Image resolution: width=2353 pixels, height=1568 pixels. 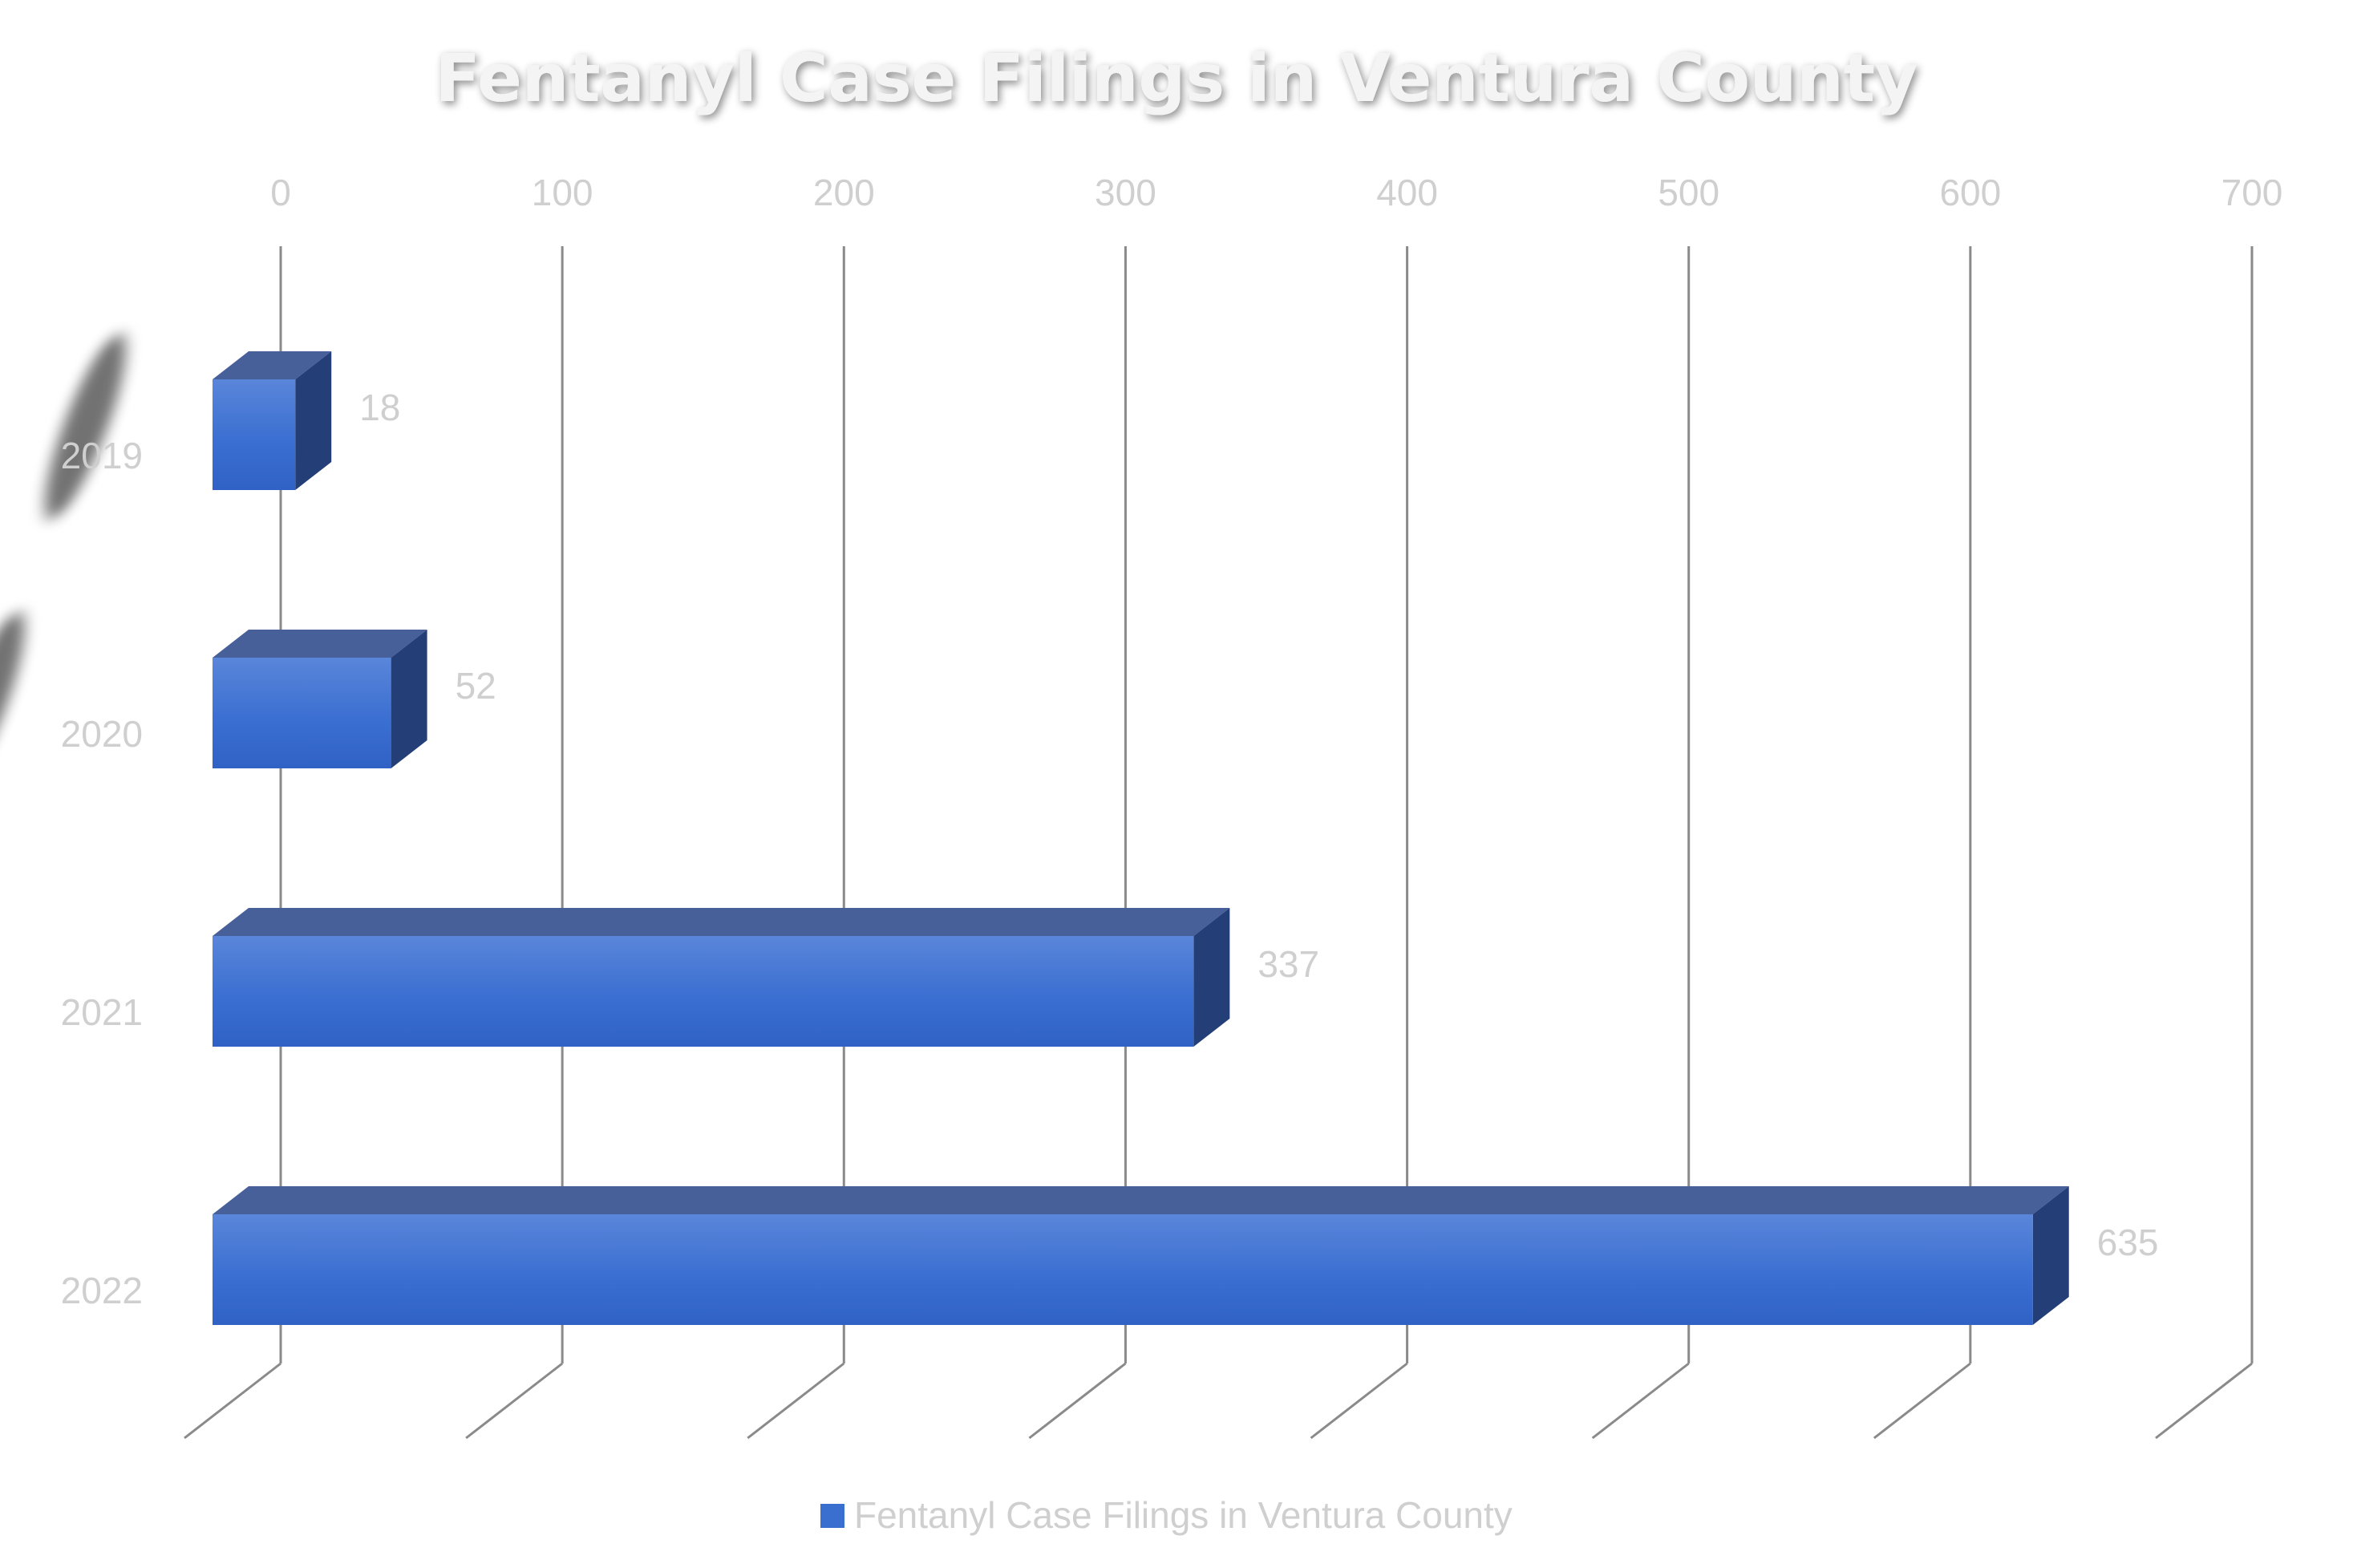 I want to click on x-tick-label: 100, so click(x=562, y=192).